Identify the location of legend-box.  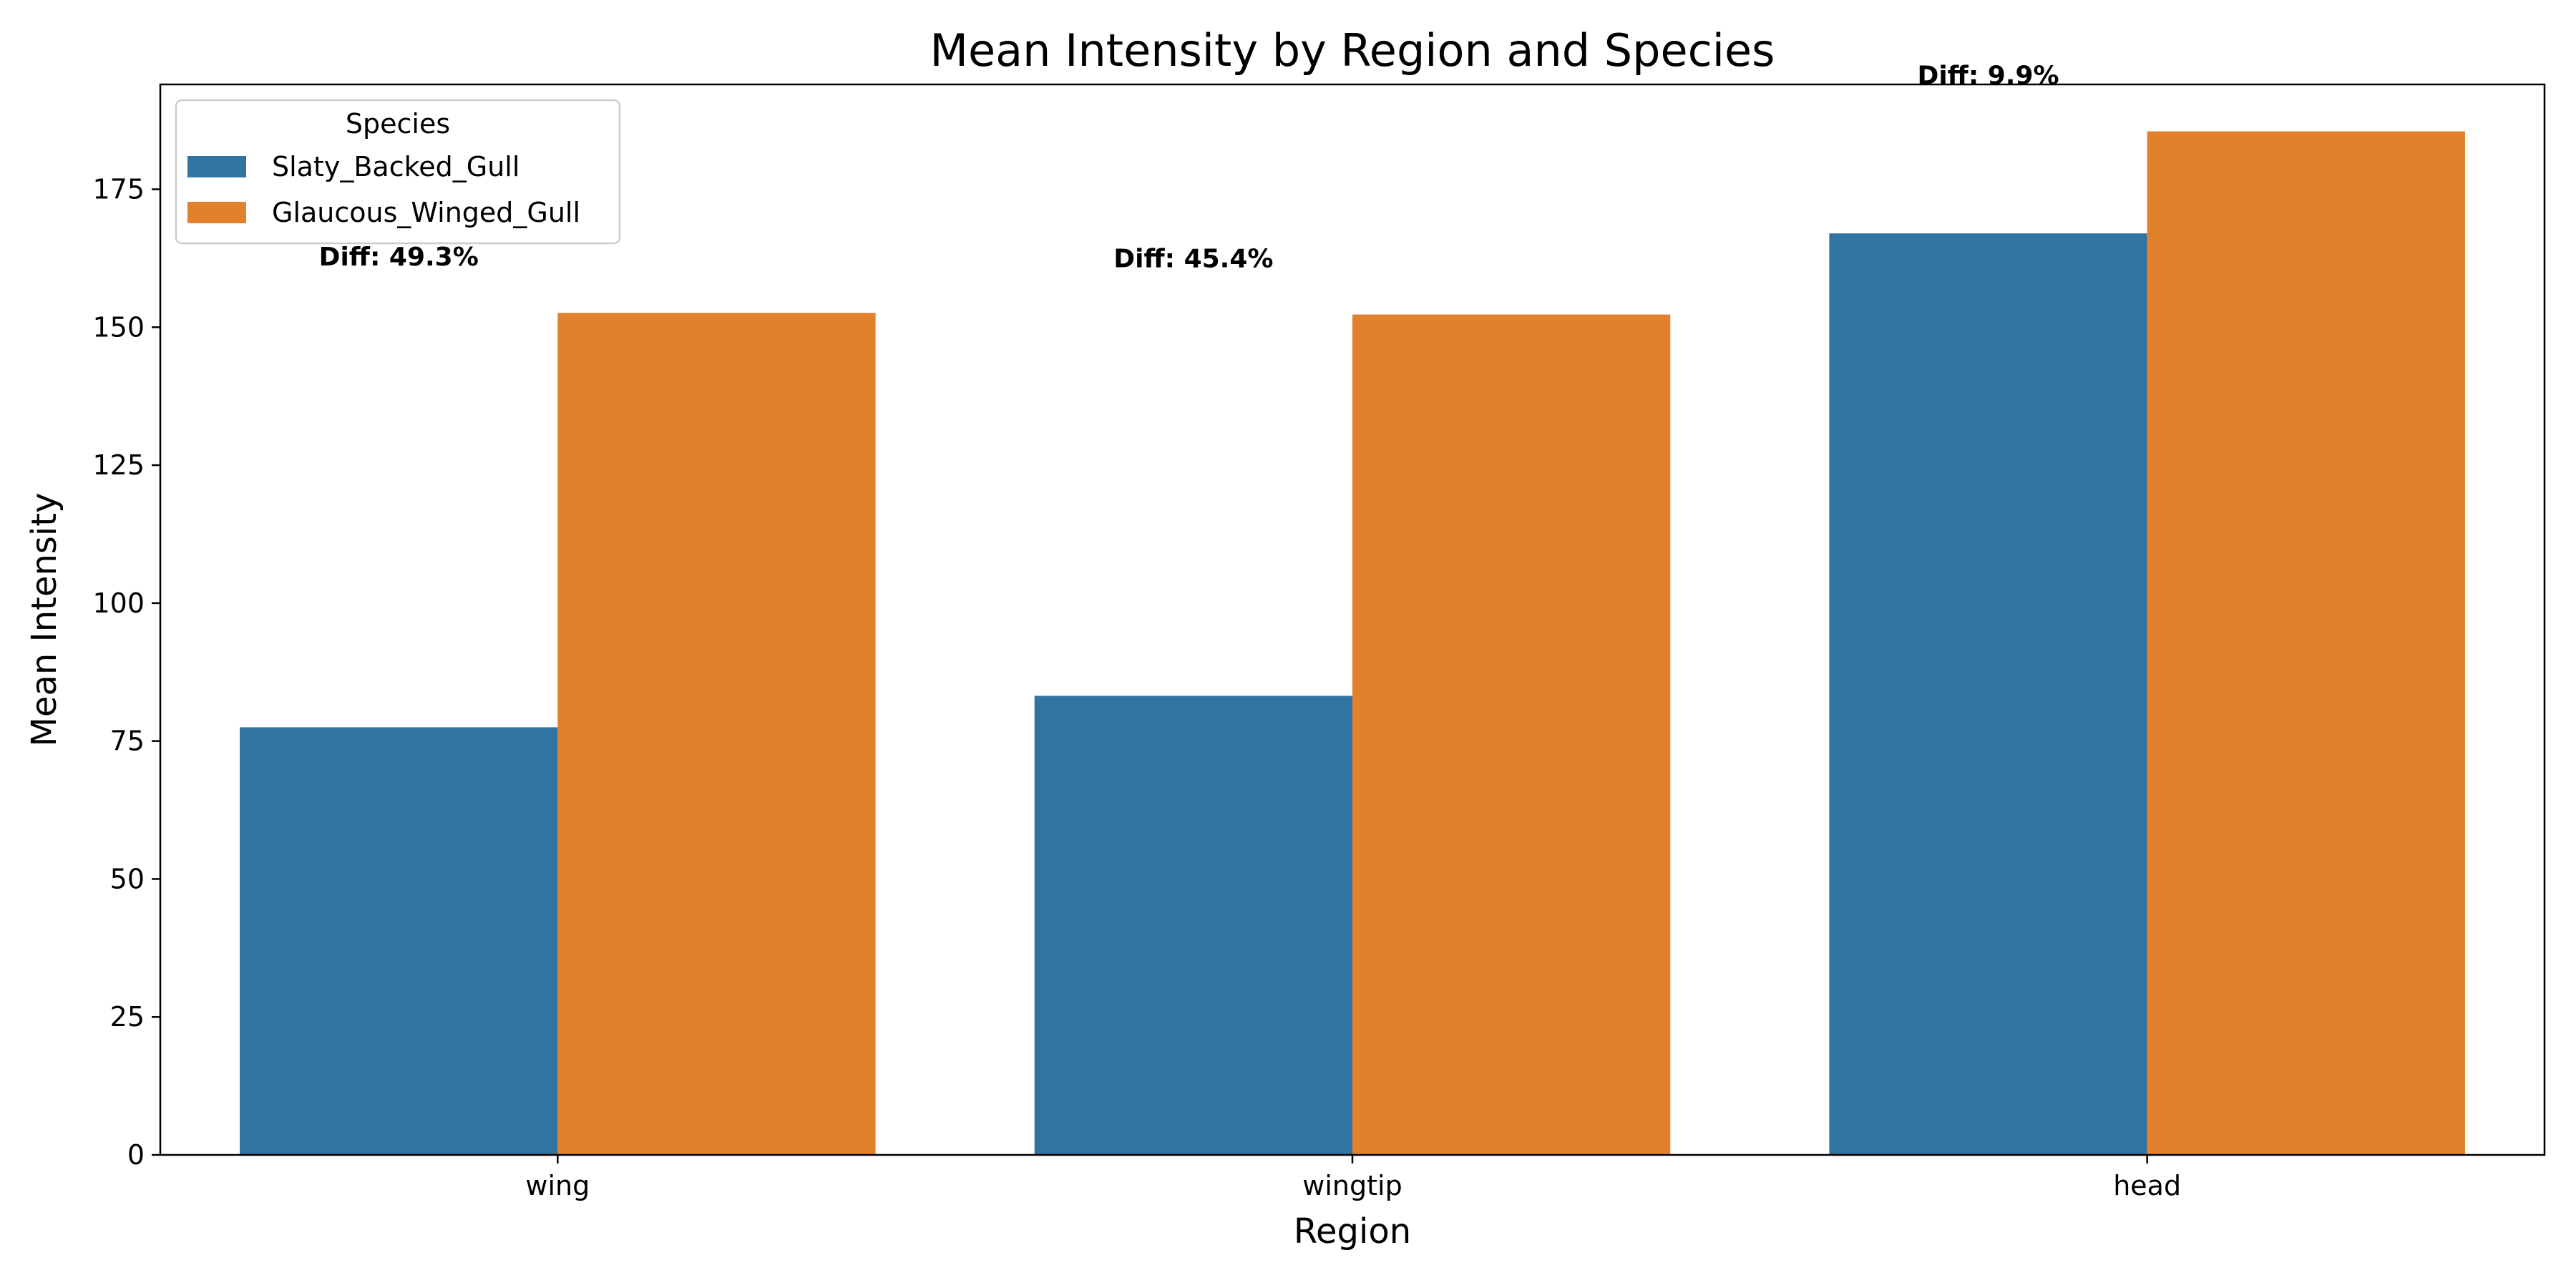
(398, 172).